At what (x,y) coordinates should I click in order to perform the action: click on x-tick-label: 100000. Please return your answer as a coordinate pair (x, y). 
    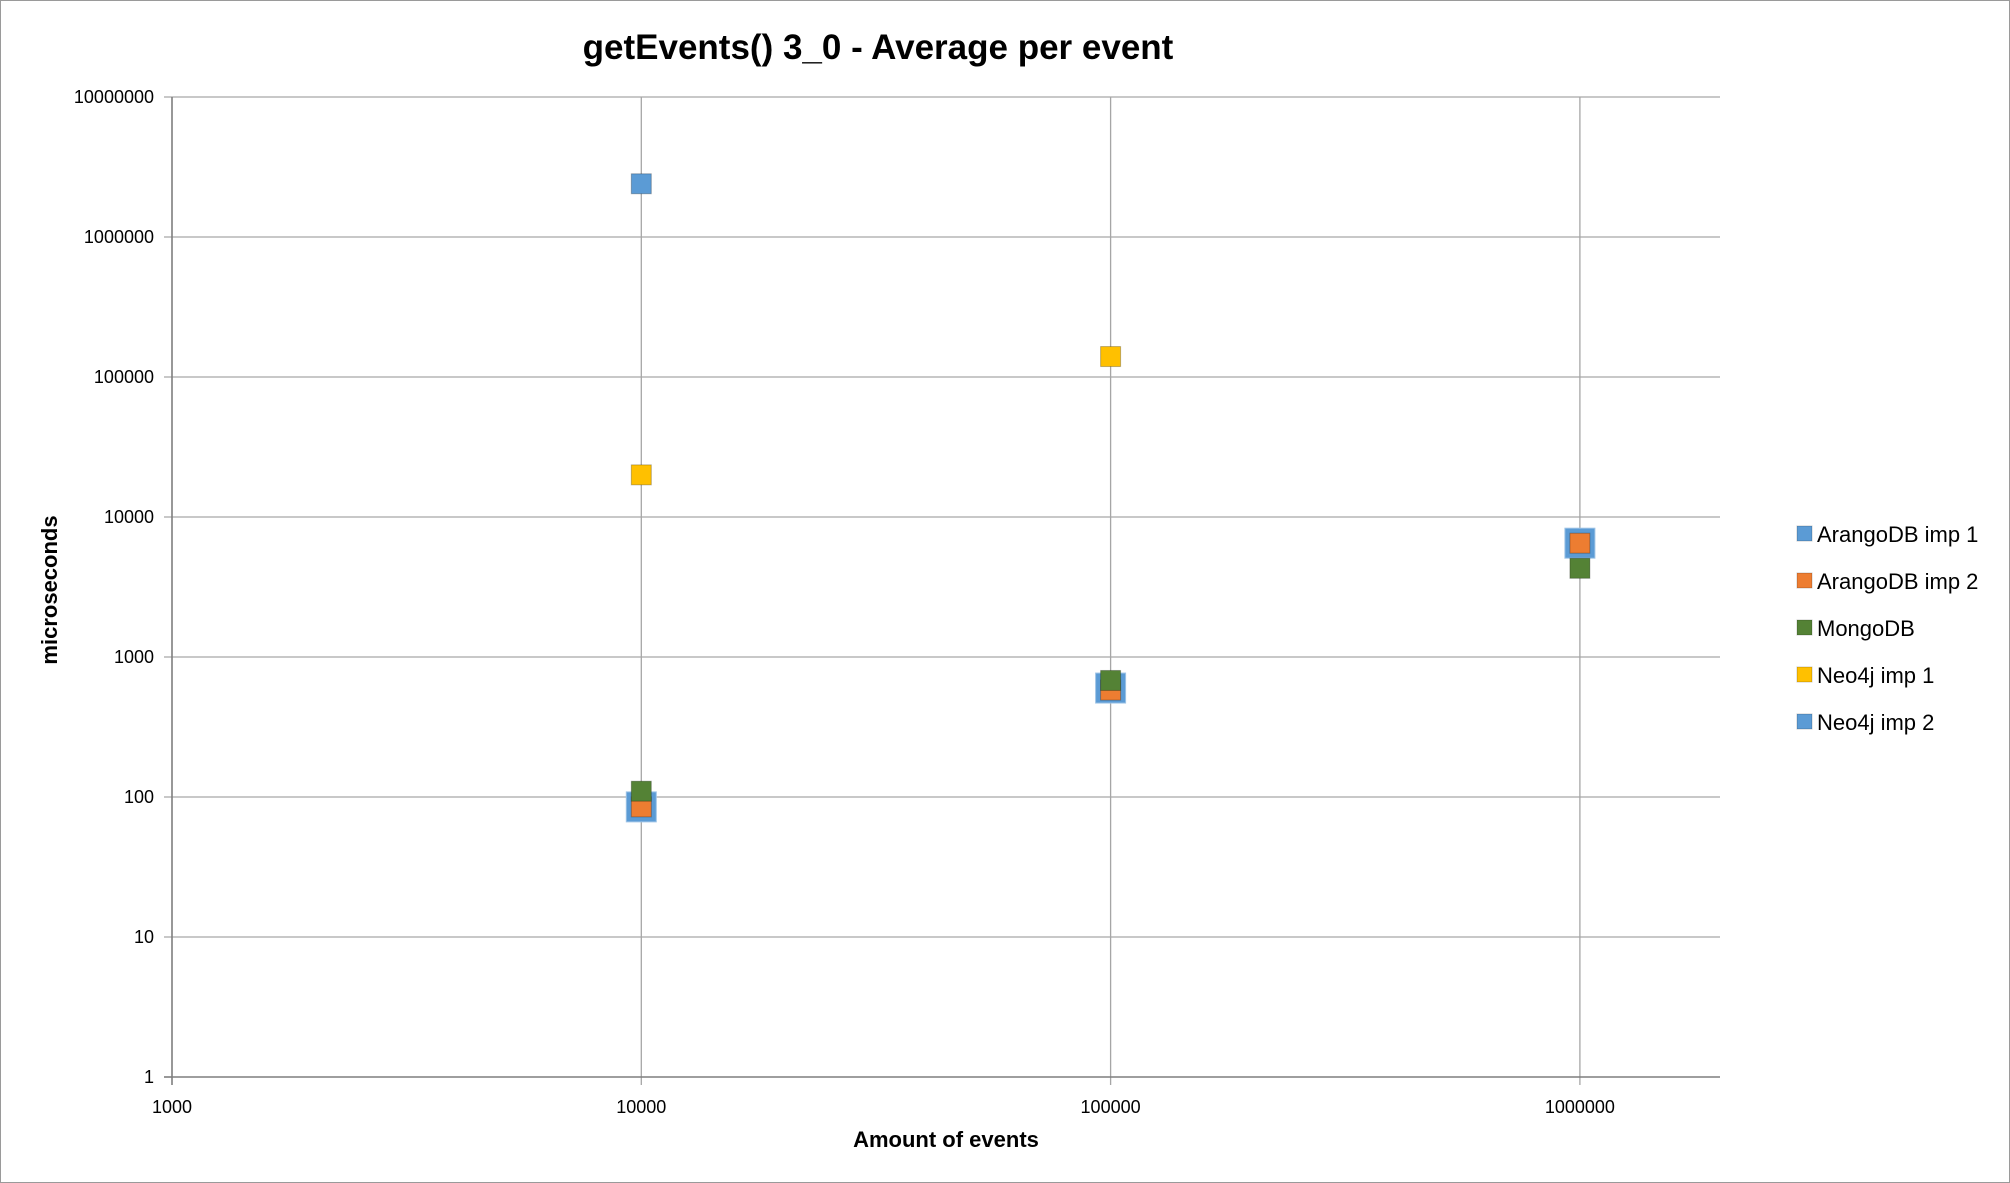
    Looking at the image, I should click on (1111, 1107).